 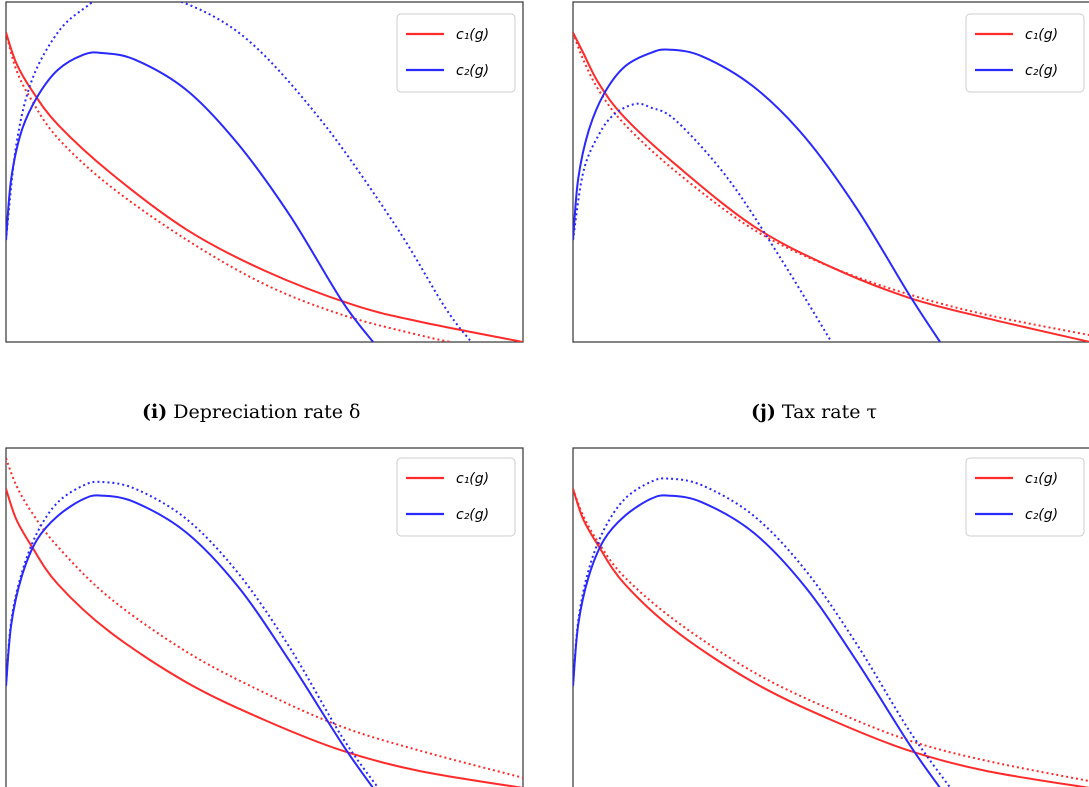 I want to click on caption-left: (i) Depreciation rate δ, so click(x=251, y=412).